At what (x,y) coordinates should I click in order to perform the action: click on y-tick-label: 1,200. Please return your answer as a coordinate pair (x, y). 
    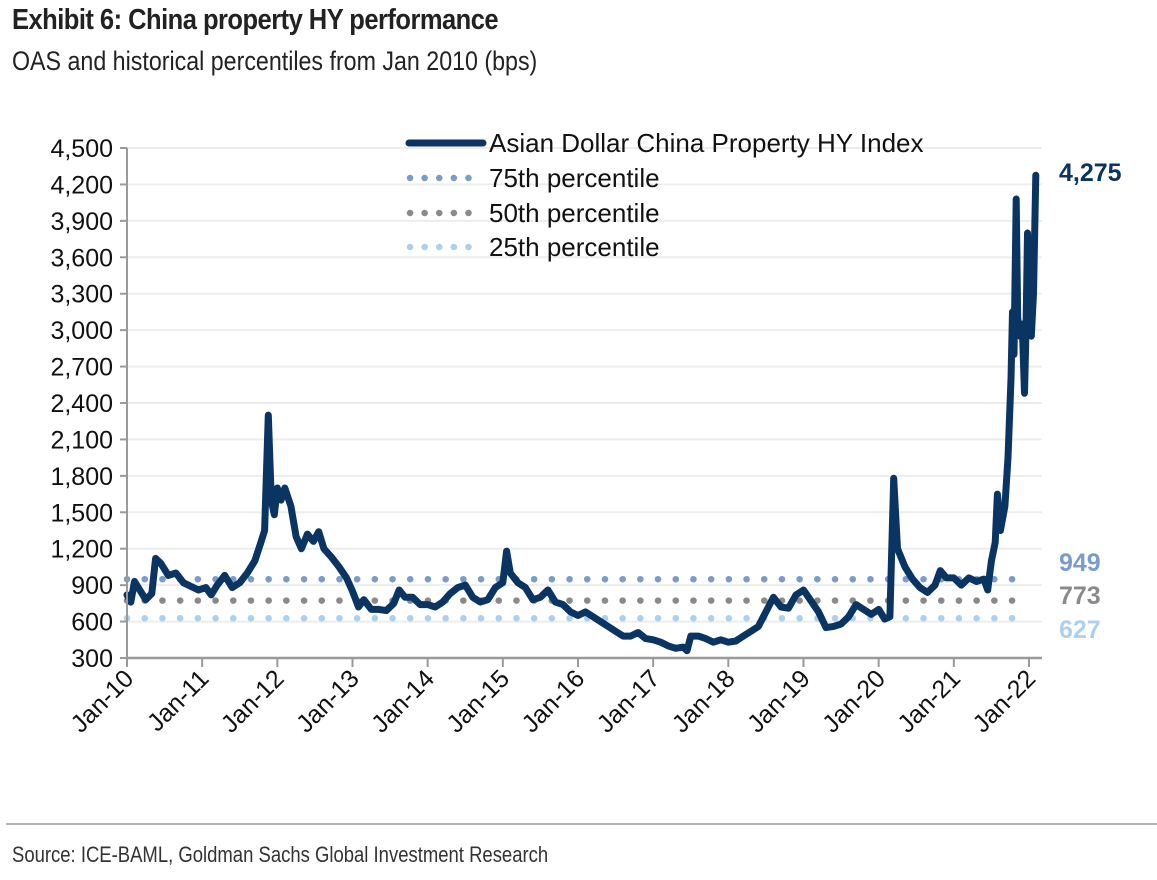
    Looking at the image, I should click on (81, 550).